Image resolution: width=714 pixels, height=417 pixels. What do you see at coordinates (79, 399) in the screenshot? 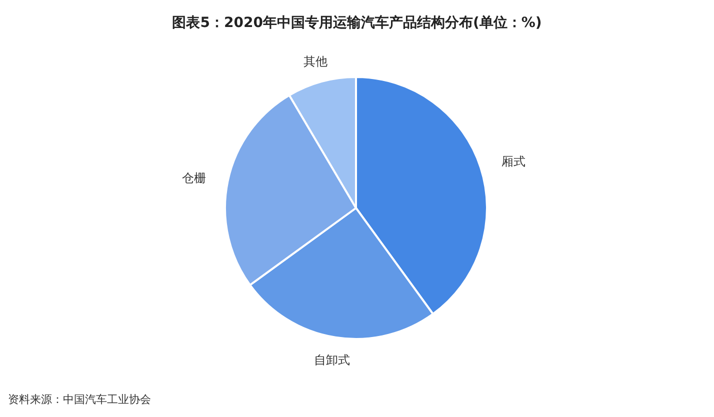
I see `text: 资料来源：中国汽车工业协会` at bounding box center [79, 399].